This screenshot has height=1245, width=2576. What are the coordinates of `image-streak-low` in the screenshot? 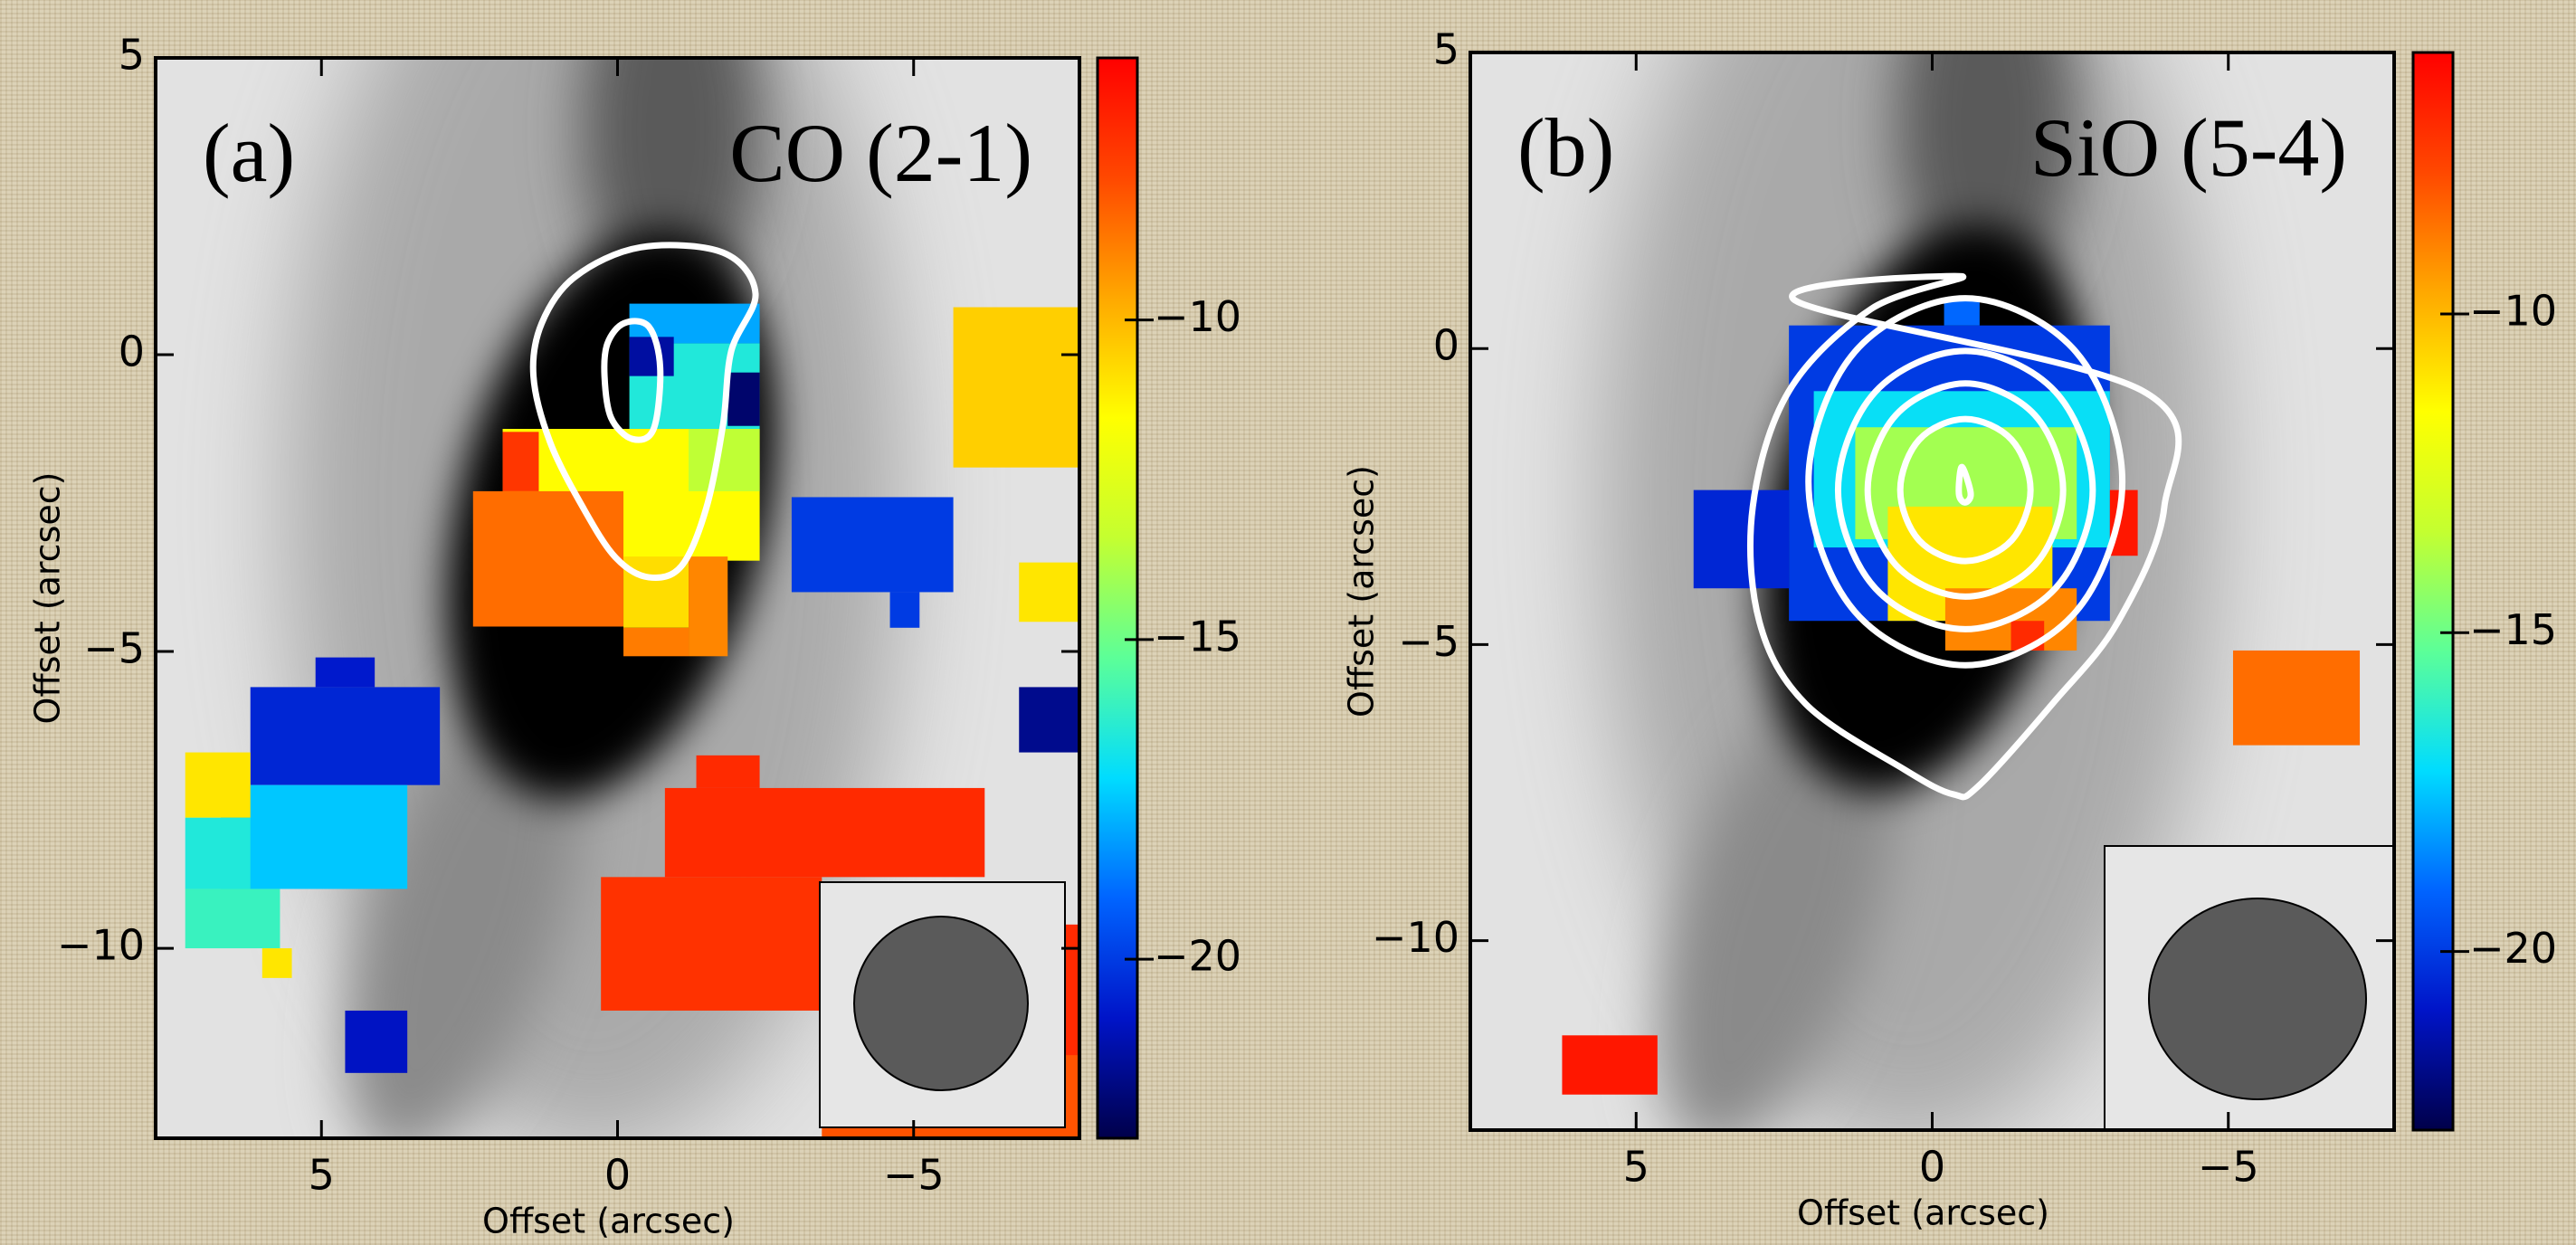 It's located at (1778, 901).